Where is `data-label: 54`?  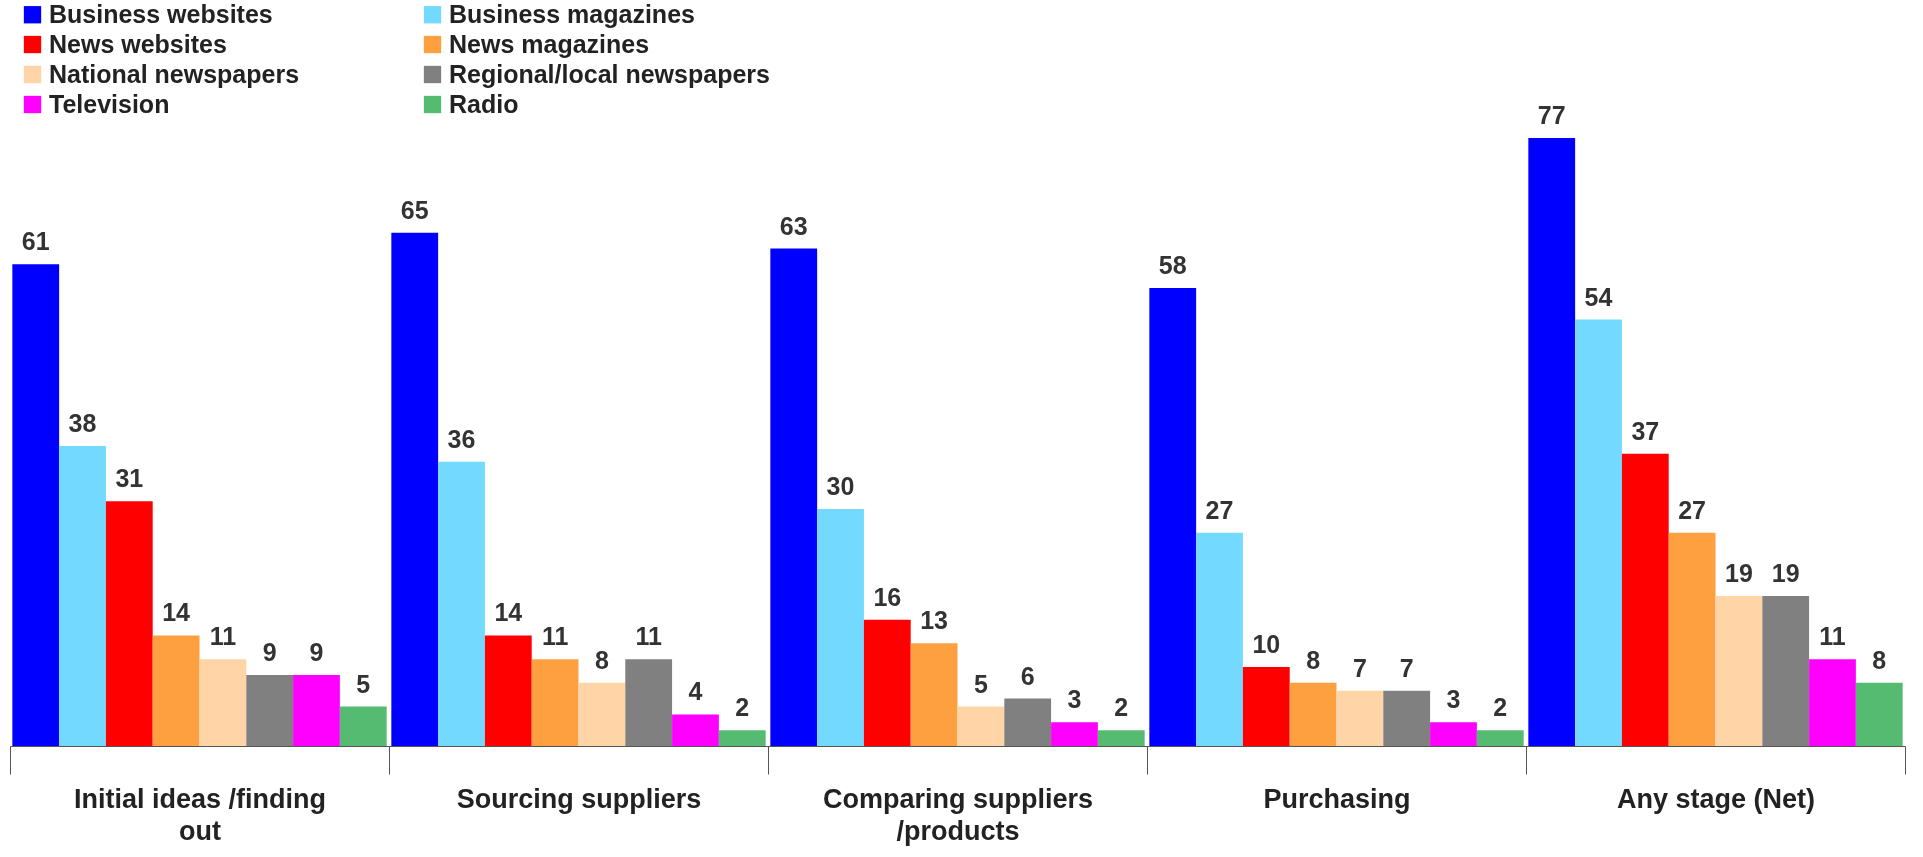 data-label: 54 is located at coordinates (1598, 296).